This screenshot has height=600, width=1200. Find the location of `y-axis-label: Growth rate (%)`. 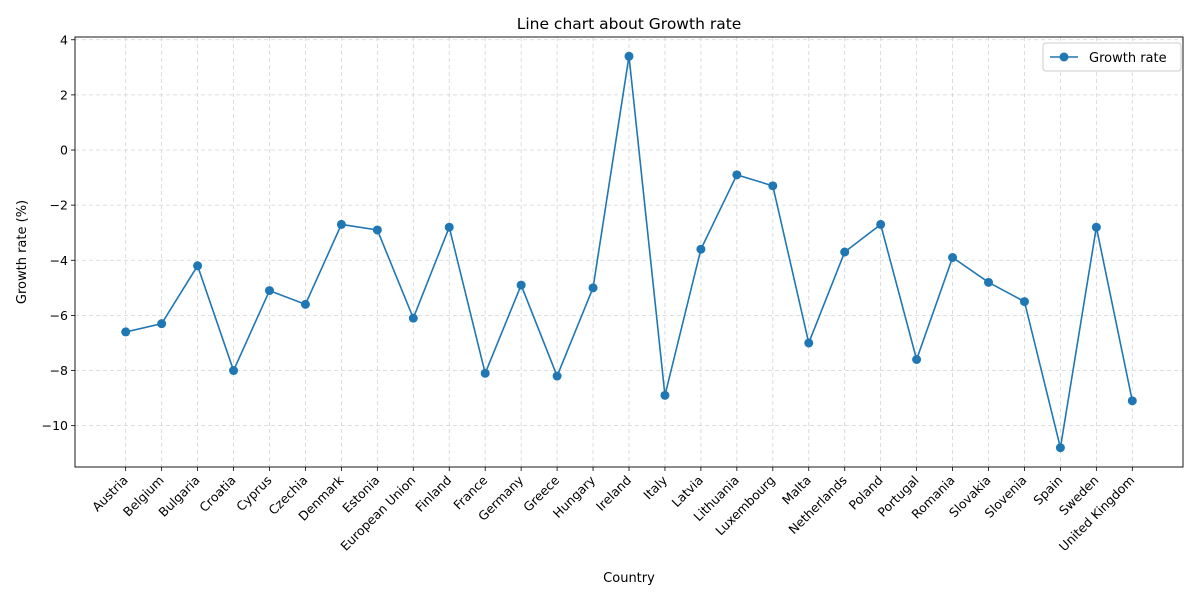

y-axis-label: Growth rate (%) is located at coordinates (22, 252).